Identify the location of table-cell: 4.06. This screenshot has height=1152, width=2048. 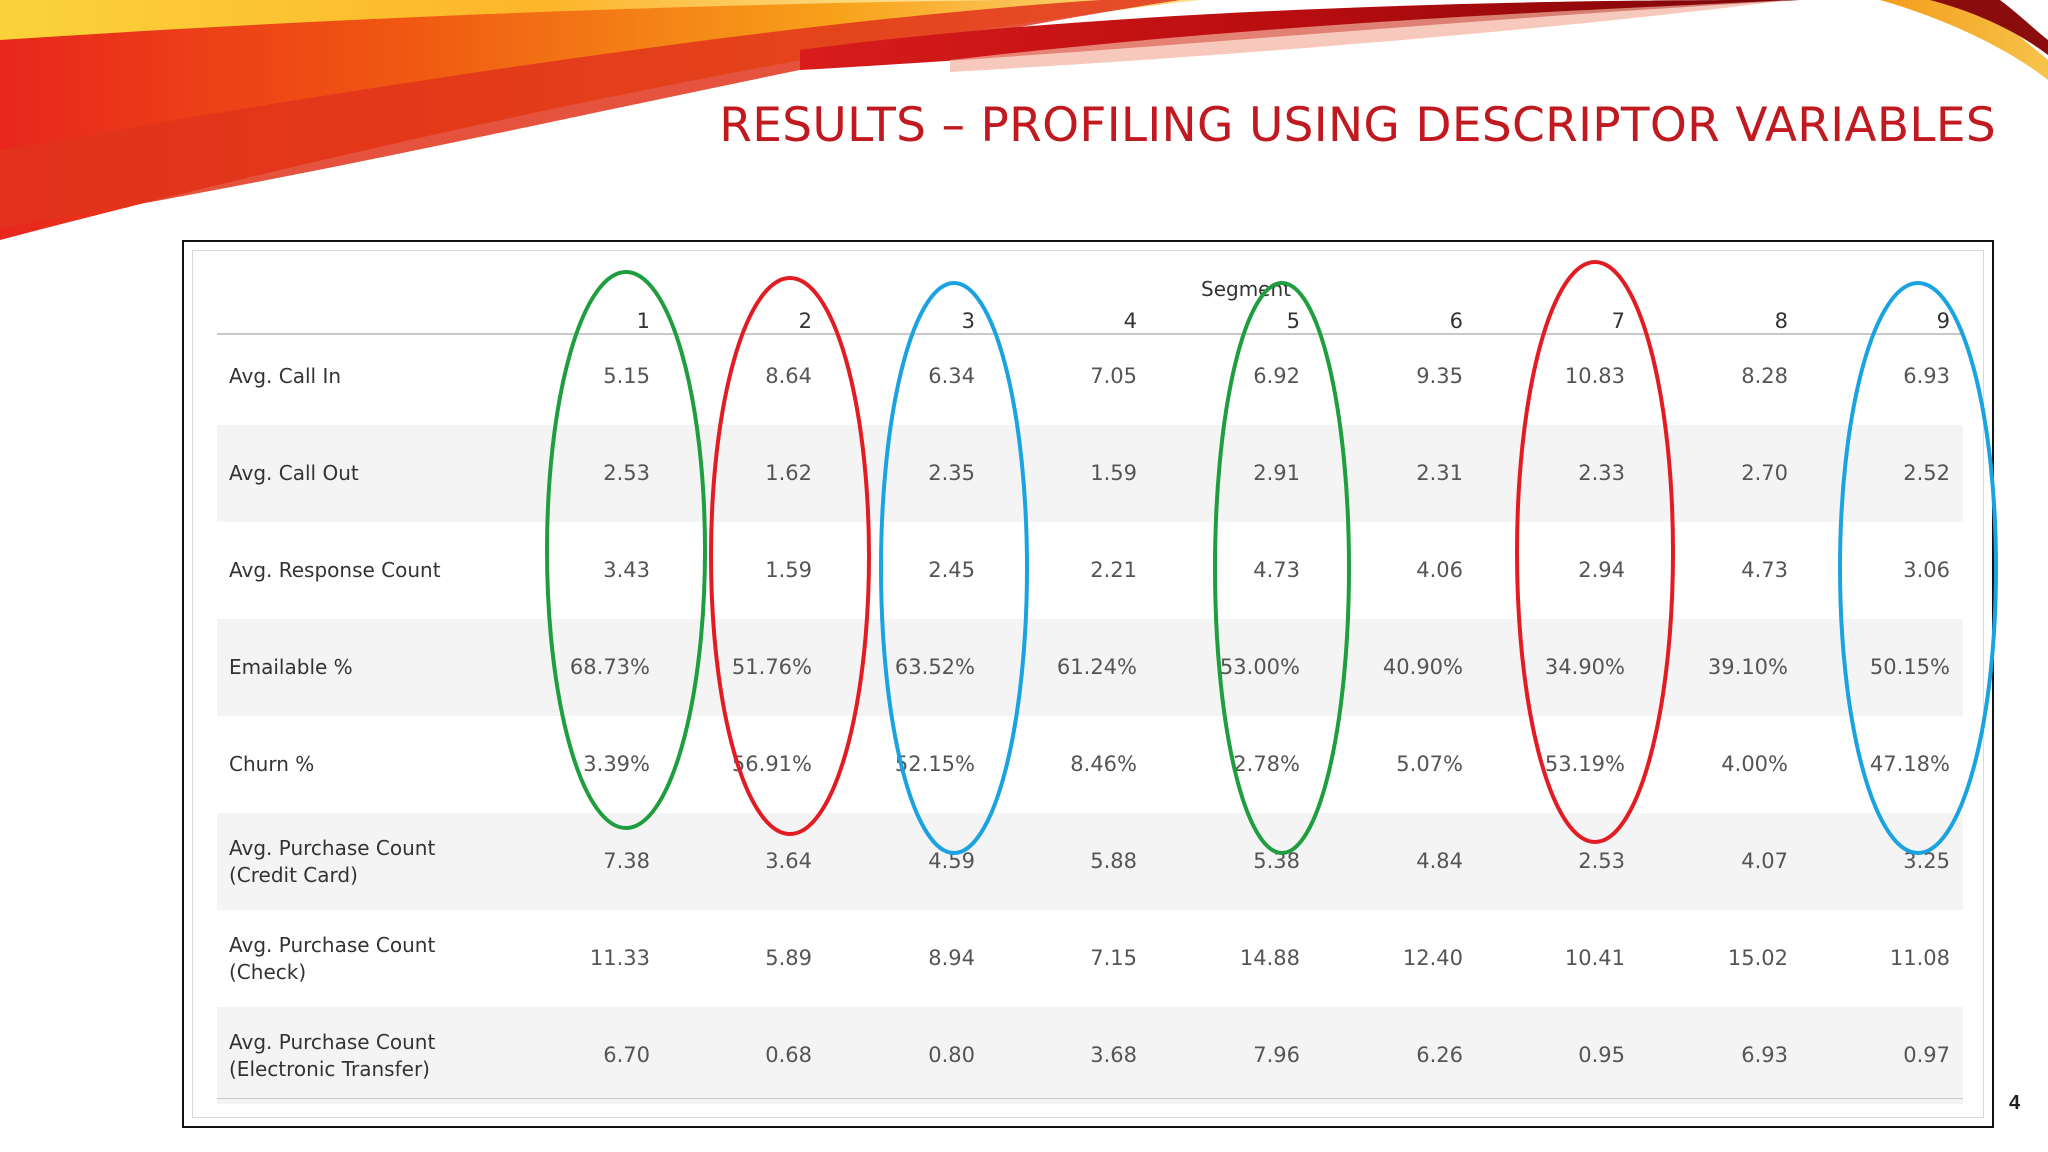
(1439, 569).